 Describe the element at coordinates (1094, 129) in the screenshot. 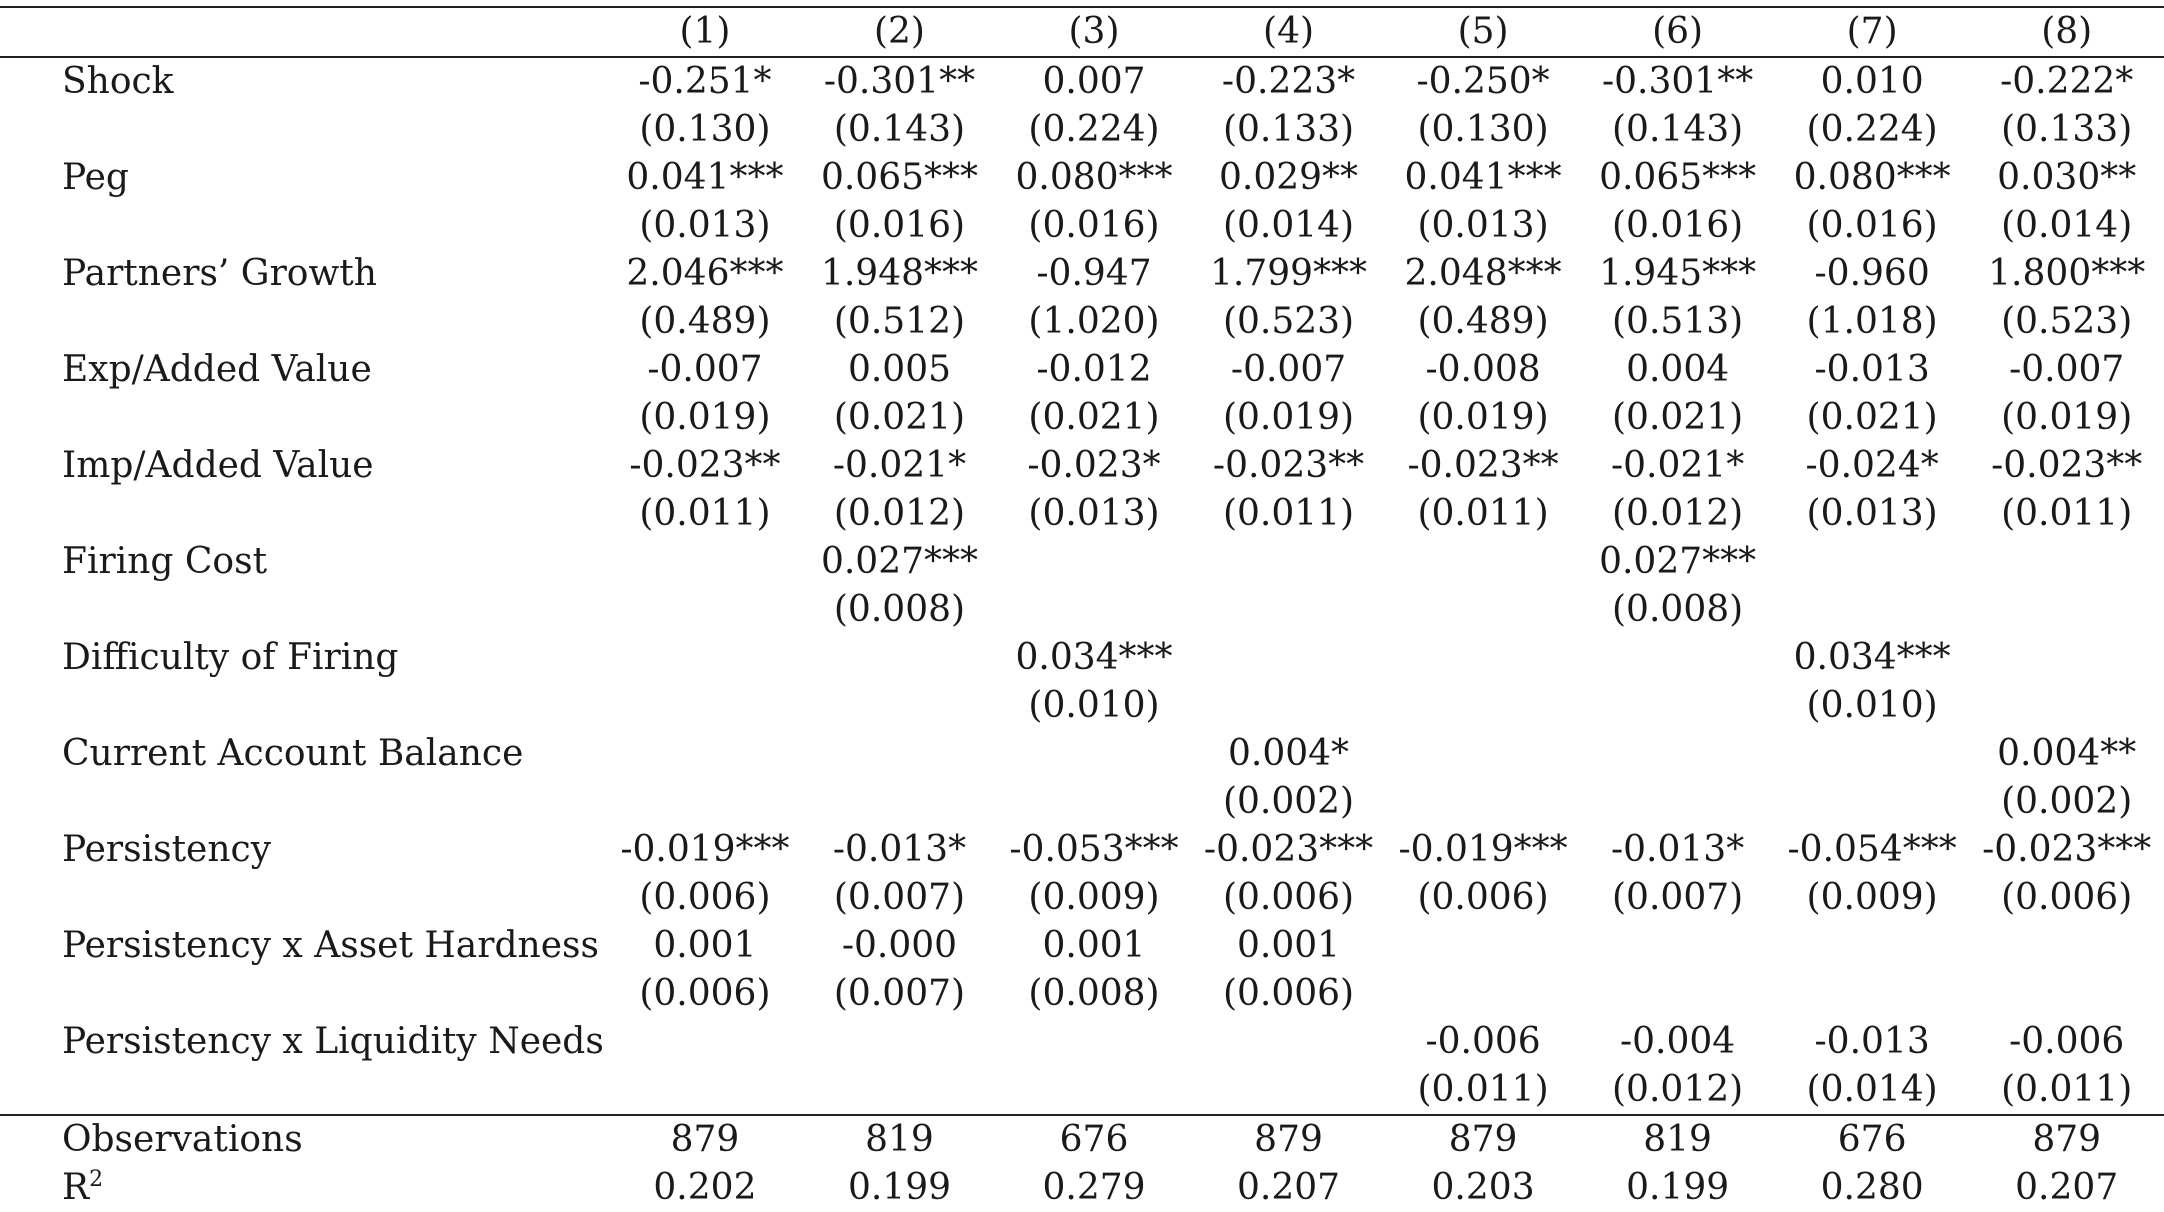

I see `standard-error-cell: (0.224)` at that location.